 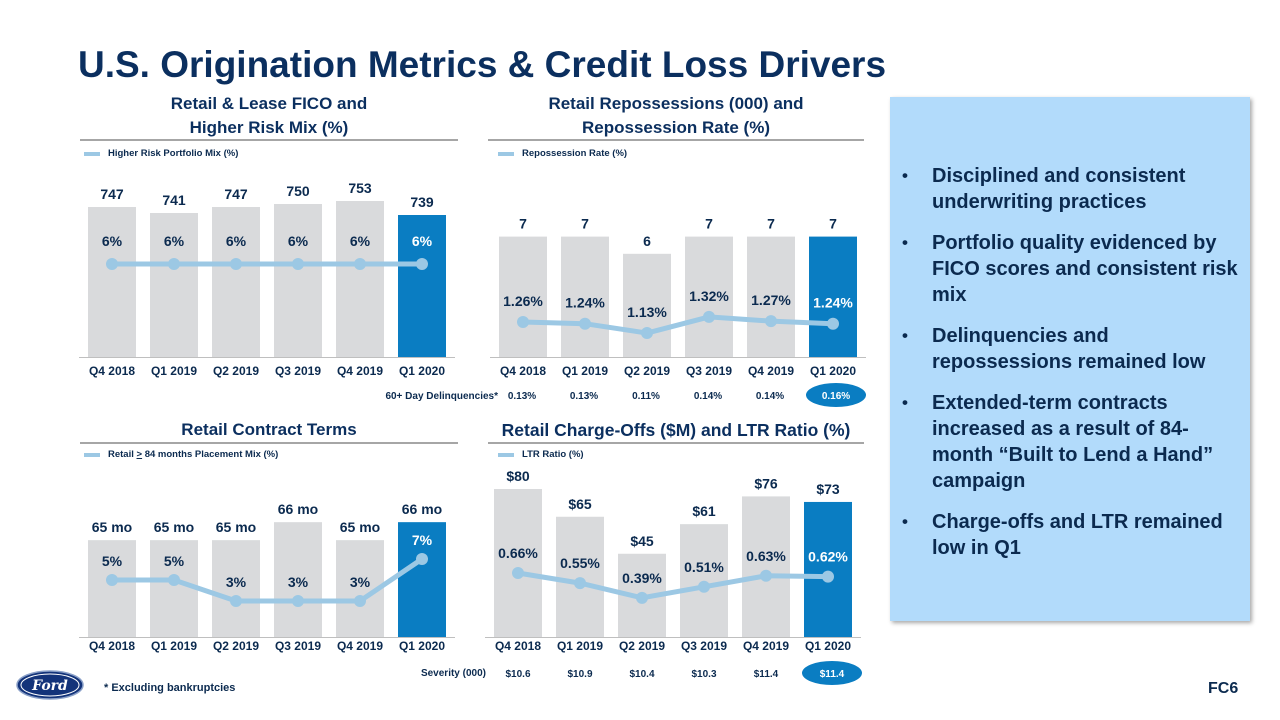 What do you see at coordinates (580, 504) in the screenshot?
I see `bar-value-label: $65` at bounding box center [580, 504].